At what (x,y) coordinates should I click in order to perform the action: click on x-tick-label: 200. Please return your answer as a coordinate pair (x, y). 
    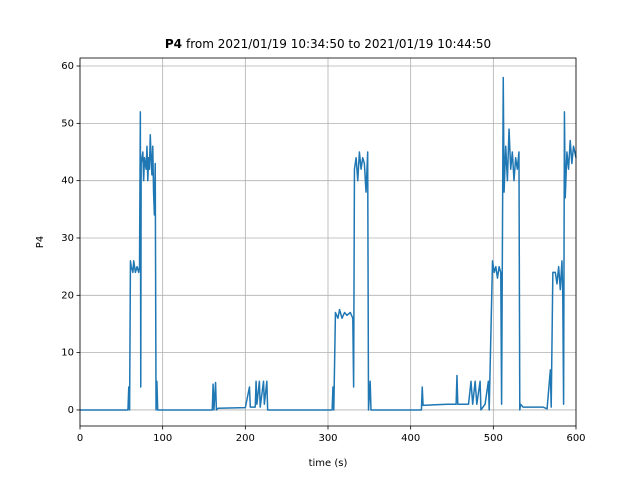
    Looking at the image, I should click on (245, 438).